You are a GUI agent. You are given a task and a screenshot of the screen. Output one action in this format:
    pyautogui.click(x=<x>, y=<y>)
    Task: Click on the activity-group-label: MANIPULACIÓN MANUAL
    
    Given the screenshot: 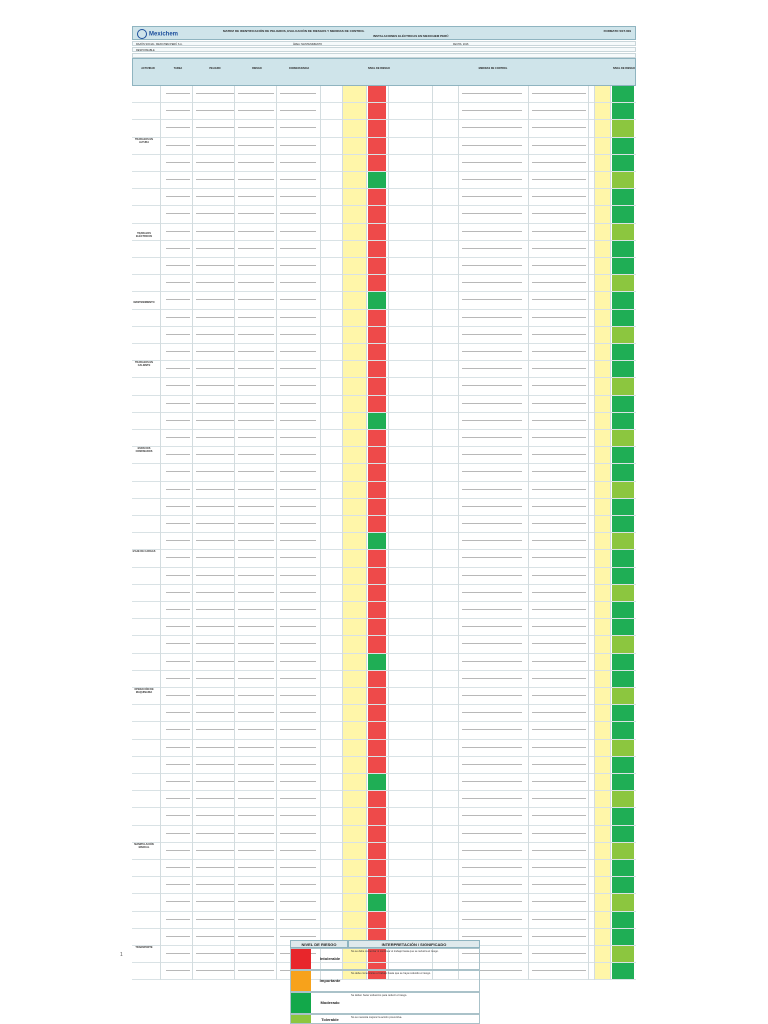 What is the action you would take?
    pyautogui.click(x=144, y=845)
    